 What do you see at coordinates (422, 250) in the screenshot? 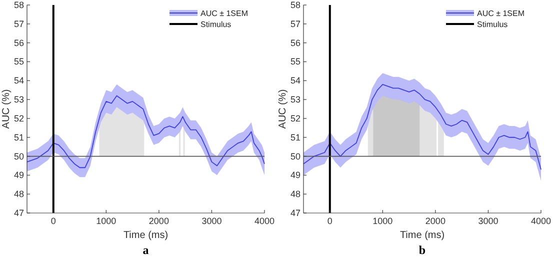
I see `text: b` at bounding box center [422, 250].